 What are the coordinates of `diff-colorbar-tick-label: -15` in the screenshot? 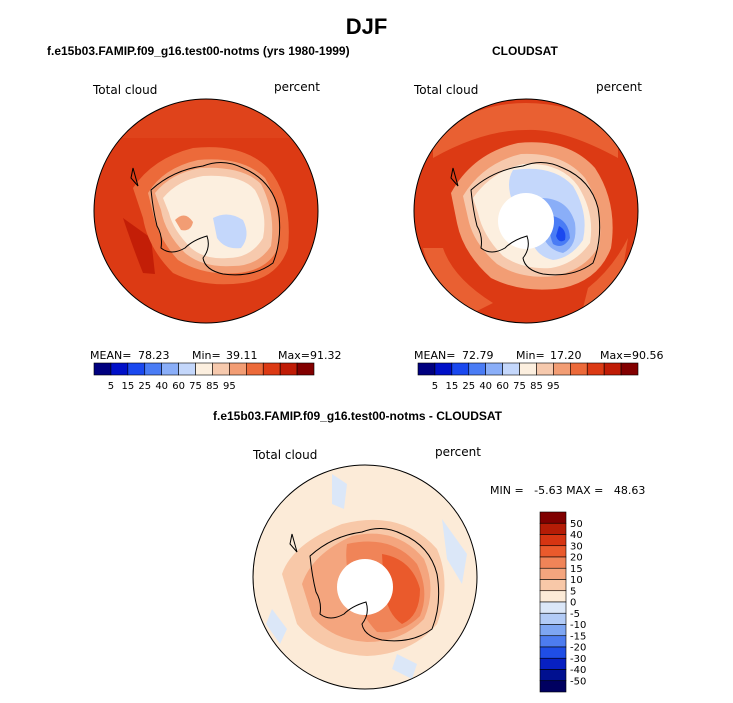 It's located at (578, 636).